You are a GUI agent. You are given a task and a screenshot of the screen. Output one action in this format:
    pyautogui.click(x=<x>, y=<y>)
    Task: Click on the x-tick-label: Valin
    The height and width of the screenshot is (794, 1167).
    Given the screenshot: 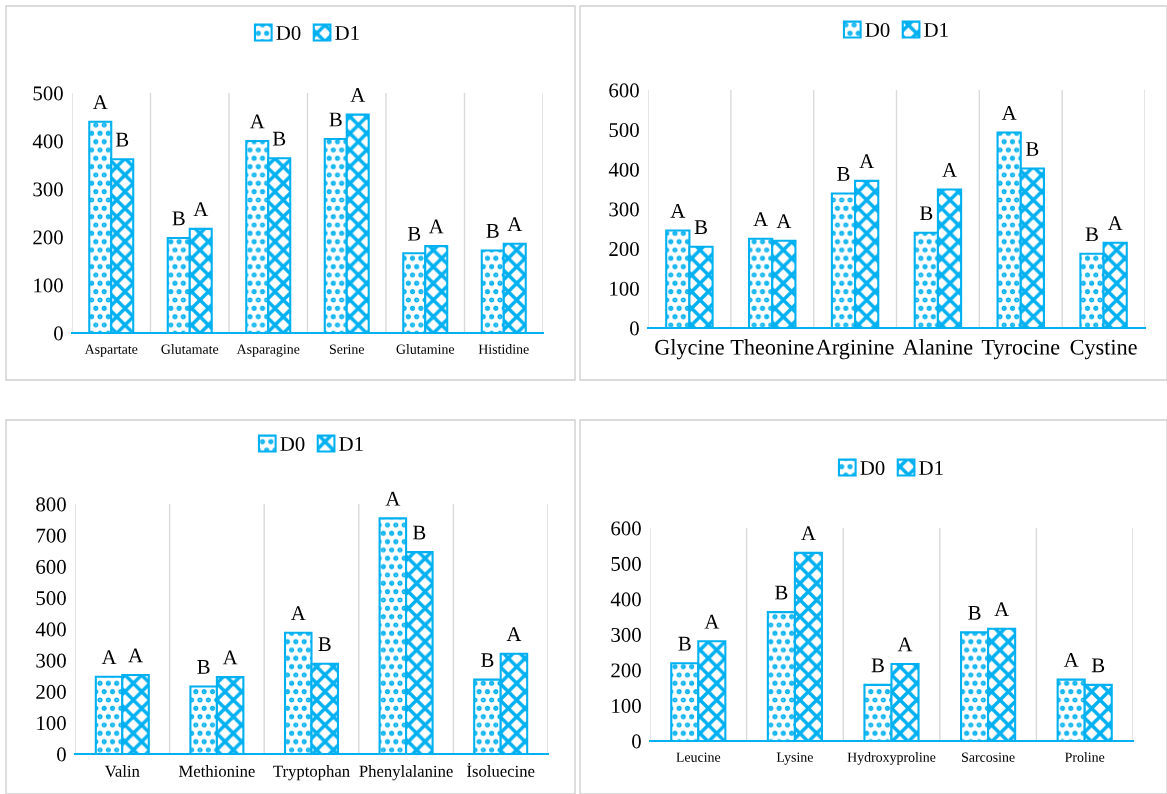 What is the action you would take?
    pyautogui.click(x=122, y=771)
    